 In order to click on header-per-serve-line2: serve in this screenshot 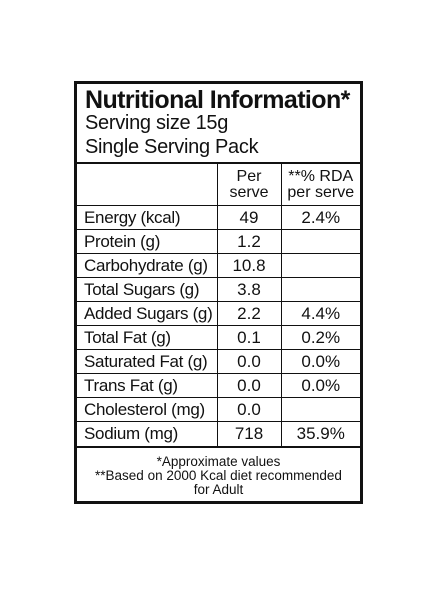, I will do `click(249, 192)`.